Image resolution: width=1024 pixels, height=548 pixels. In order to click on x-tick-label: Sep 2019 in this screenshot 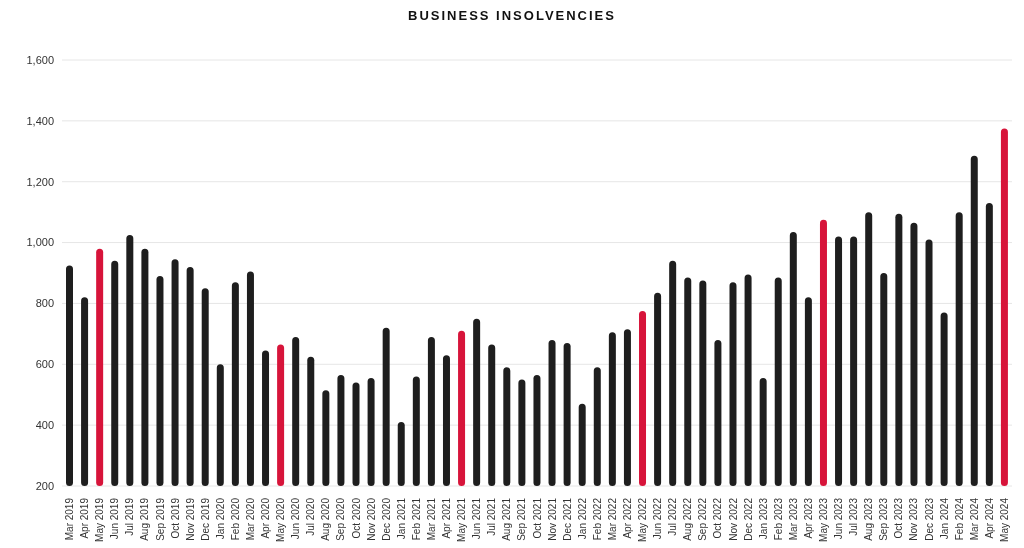, I will do `click(160, 519)`.